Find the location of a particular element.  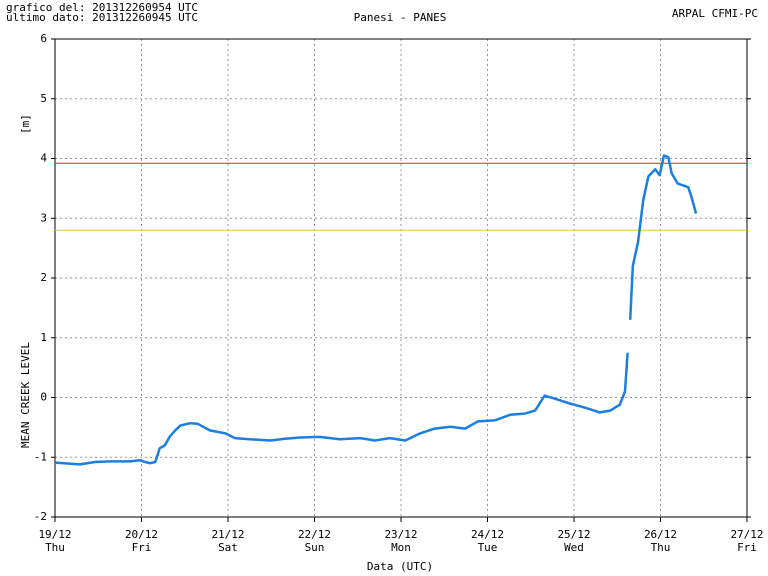

header-right: ARPAL CFMI-PC is located at coordinates (715, 13).